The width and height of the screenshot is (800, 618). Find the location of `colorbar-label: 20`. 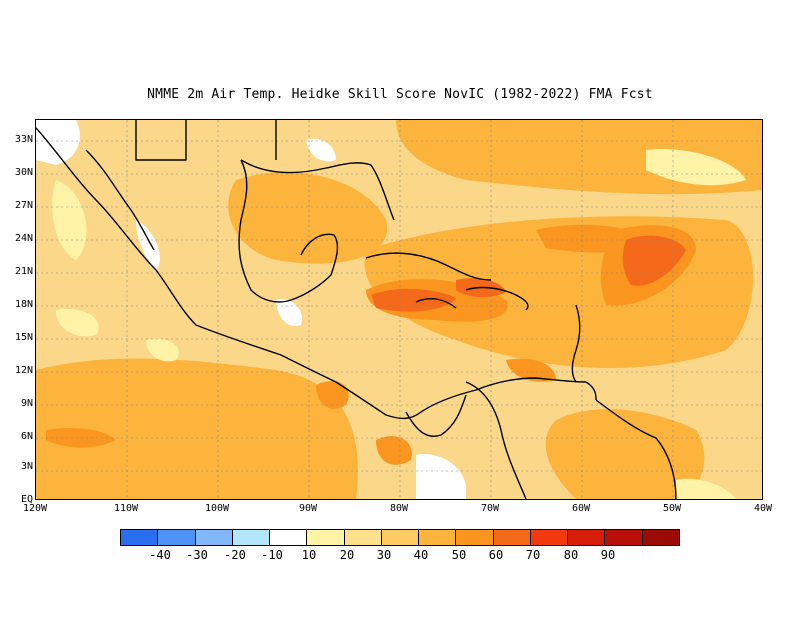

colorbar-label: 20 is located at coordinates (347, 555).